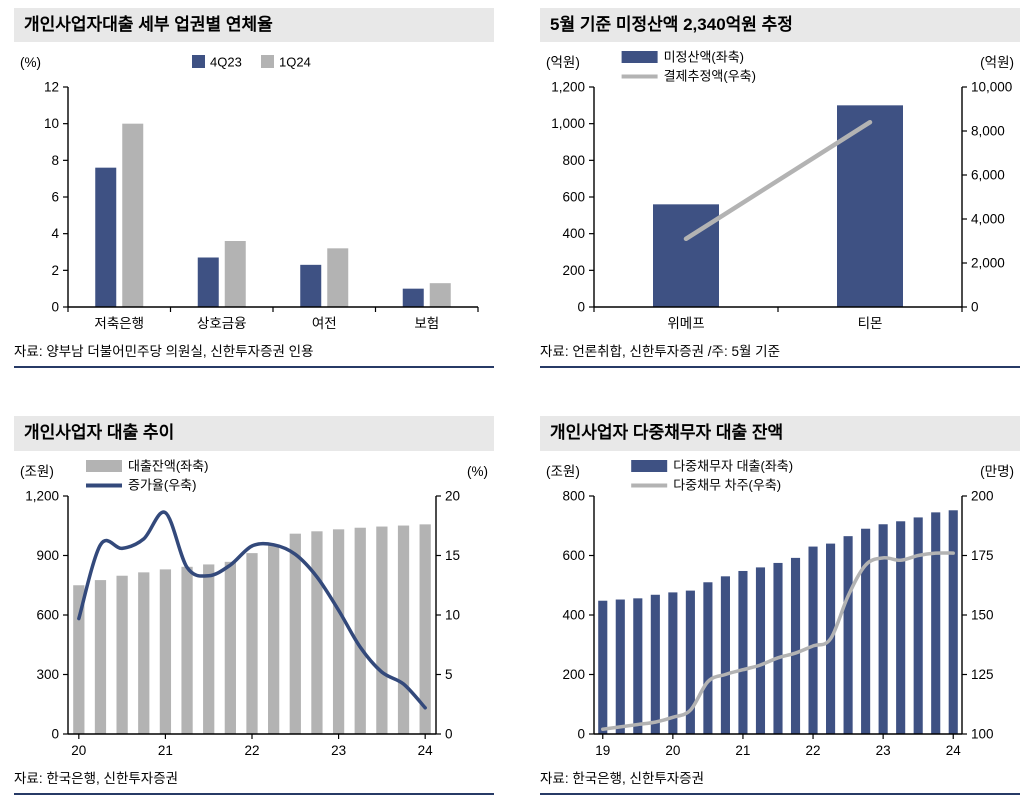  I want to click on svg-text: 10,000, so click(991, 87).